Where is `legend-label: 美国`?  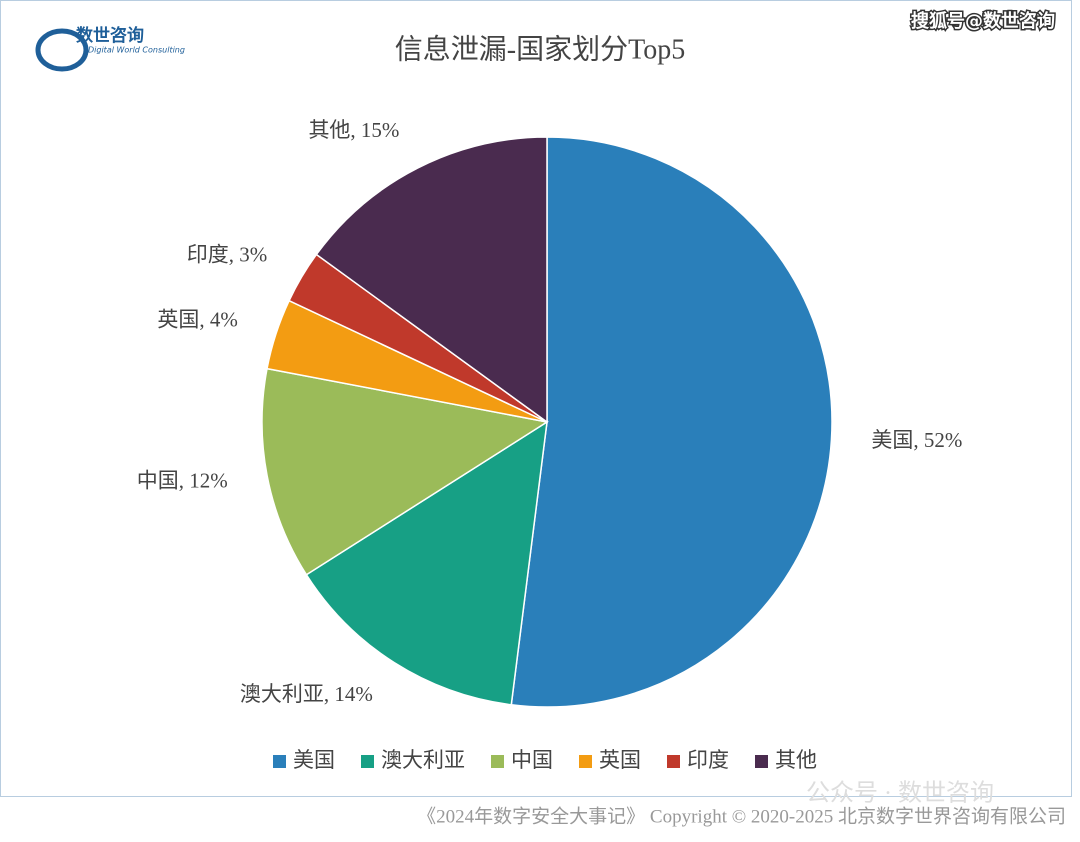 legend-label: 美国 is located at coordinates (314, 760).